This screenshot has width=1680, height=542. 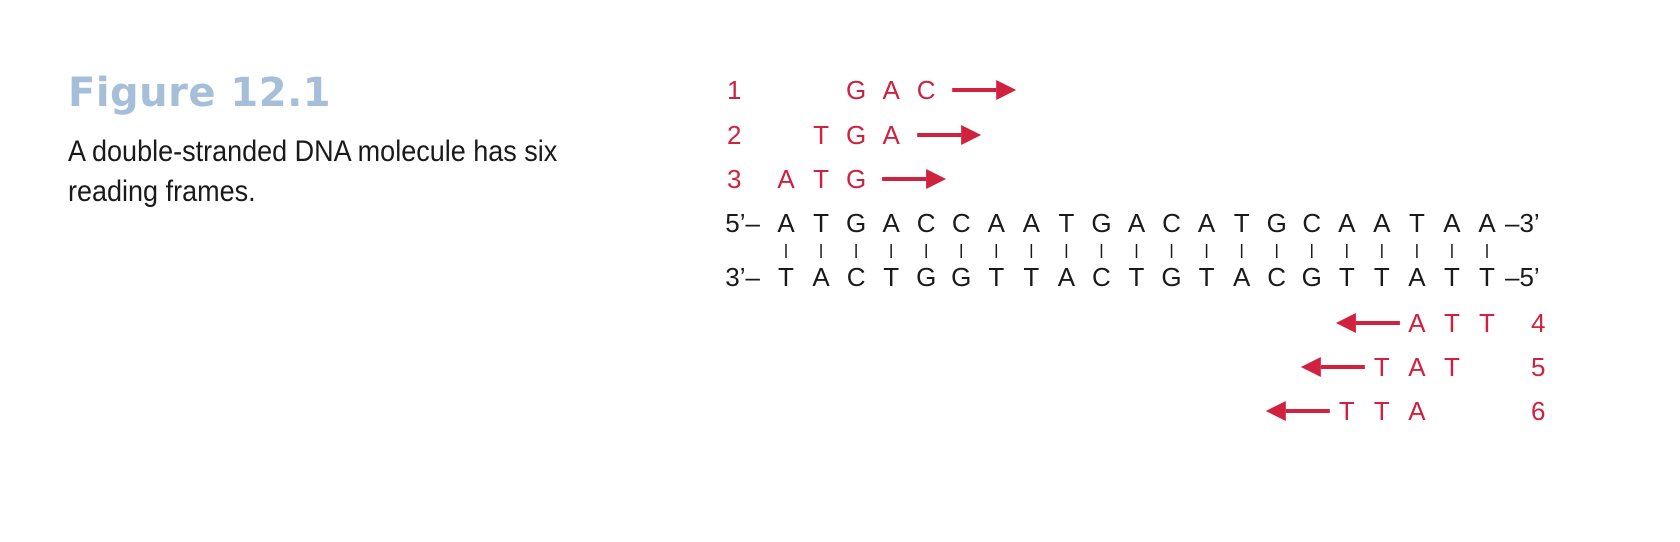 I want to click on reading-frame-number-5: 5, so click(x=1538, y=367).